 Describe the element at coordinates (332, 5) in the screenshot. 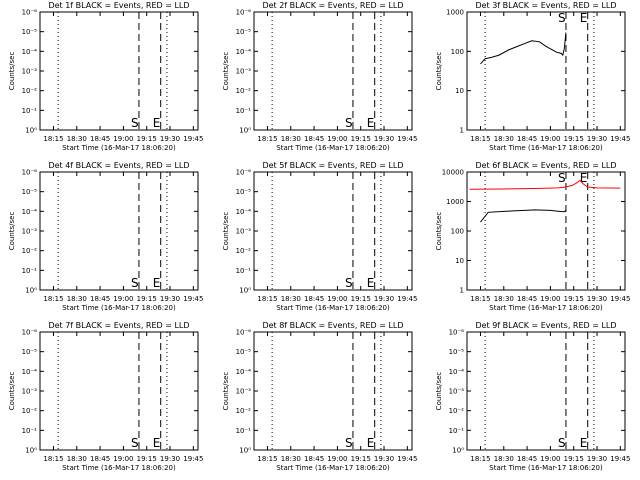

I see `chart-title: Det 2f BLACK = Events, RED = LLD` at that location.